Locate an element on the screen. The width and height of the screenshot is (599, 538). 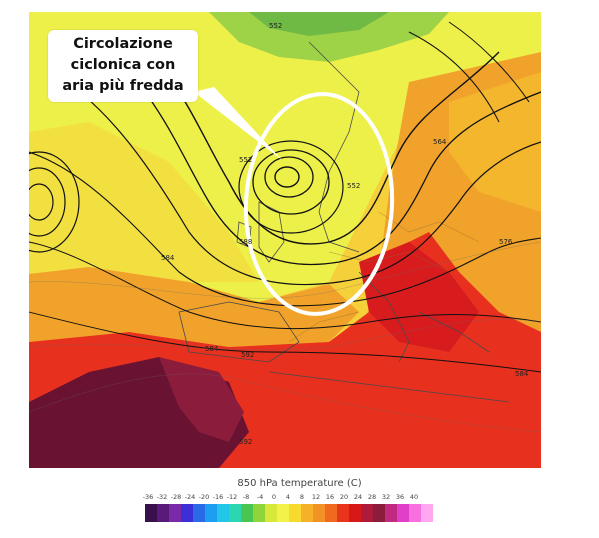
legend-tick-label: -8 is located at coordinates (246, 497).